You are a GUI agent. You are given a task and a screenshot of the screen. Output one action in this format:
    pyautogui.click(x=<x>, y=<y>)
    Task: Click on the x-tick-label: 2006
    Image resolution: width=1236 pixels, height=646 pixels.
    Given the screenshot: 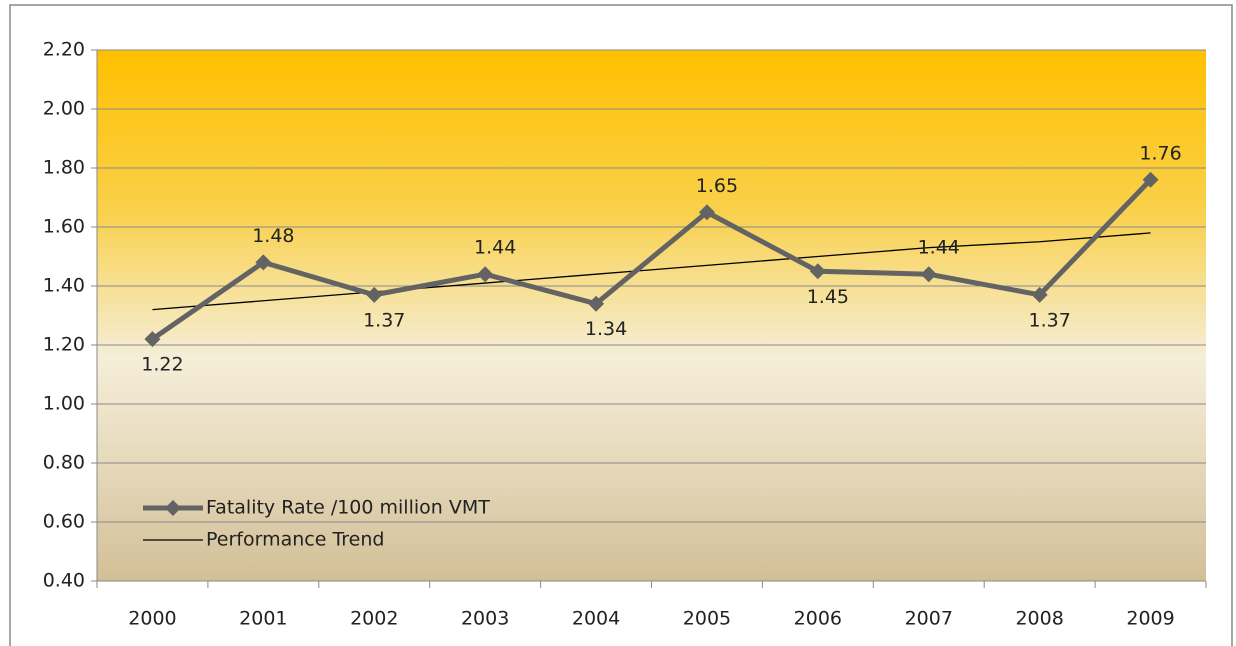 What is the action you would take?
    pyautogui.click(x=818, y=619)
    